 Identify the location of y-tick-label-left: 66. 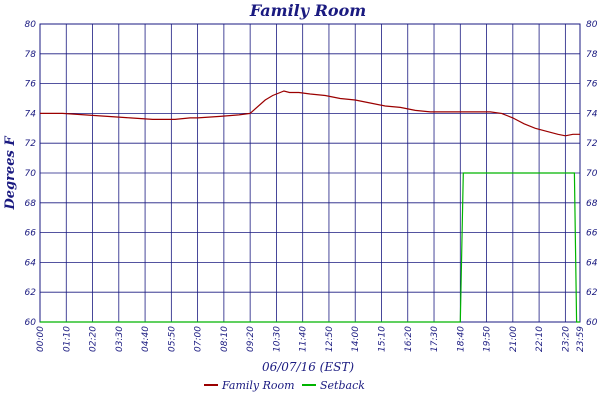
(31, 234).